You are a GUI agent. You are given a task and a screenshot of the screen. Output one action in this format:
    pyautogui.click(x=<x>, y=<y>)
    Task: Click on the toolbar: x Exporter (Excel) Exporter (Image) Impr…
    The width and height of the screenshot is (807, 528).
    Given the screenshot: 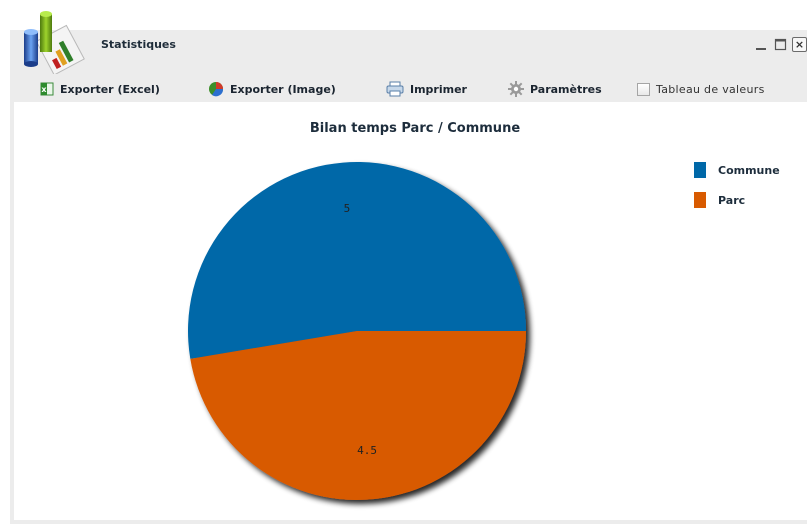 What is the action you would take?
    pyautogui.click(x=423, y=90)
    